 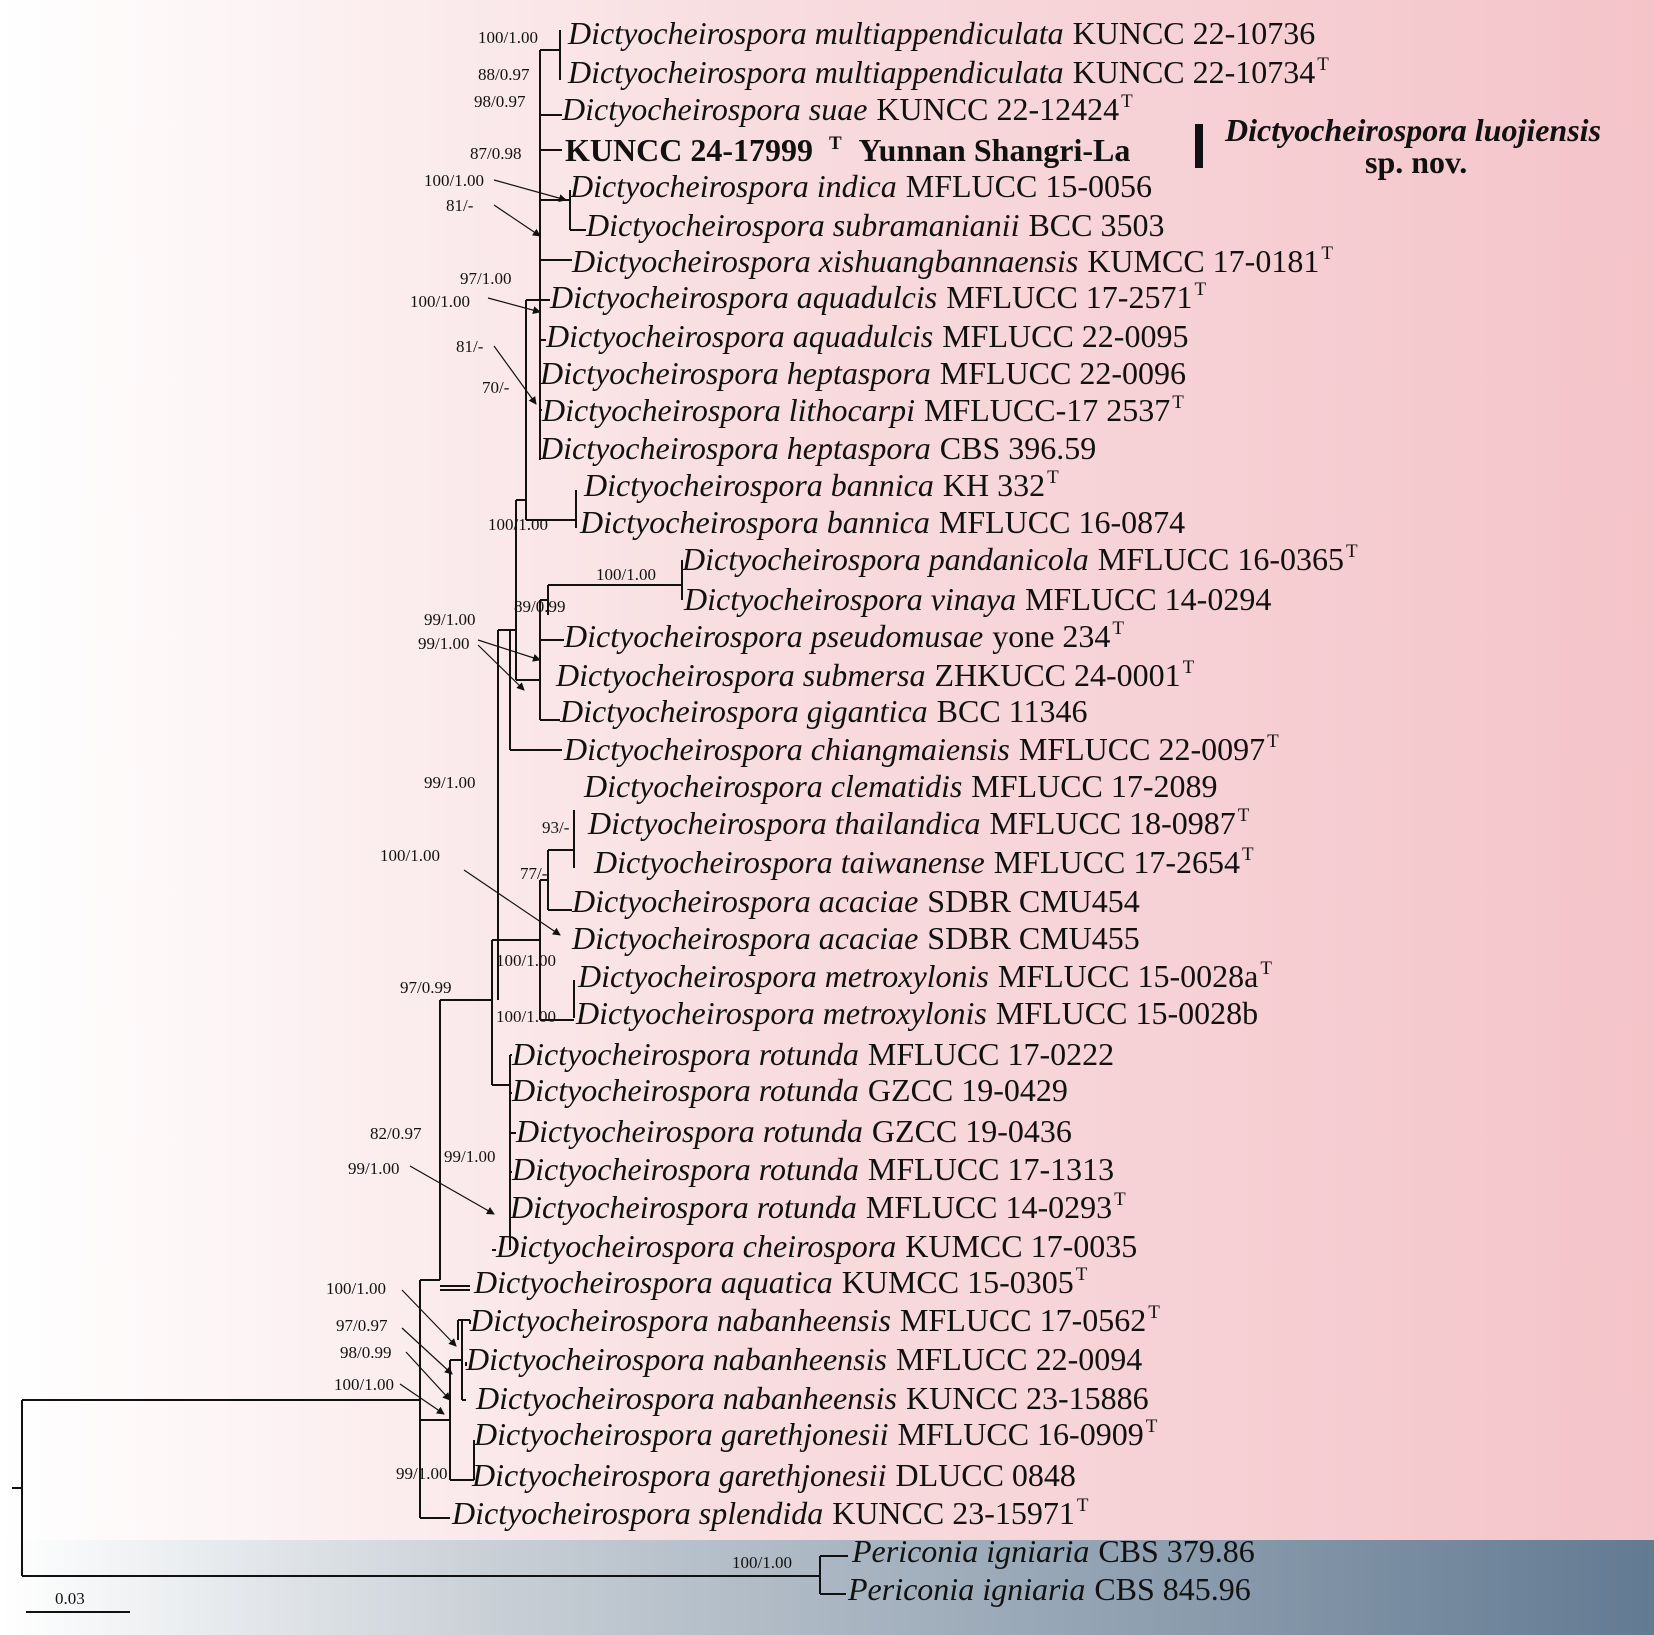 What do you see at coordinates (1416, 162) in the screenshot?
I see `novel-species-status: sp. nov.` at bounding box center [1416, 162].